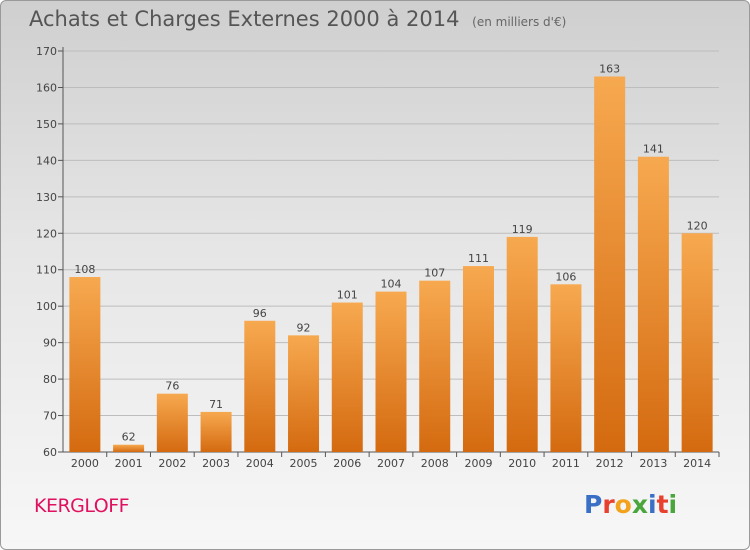 The image size is (750, 550). I want to click on bar-2011, so click(566, 368).